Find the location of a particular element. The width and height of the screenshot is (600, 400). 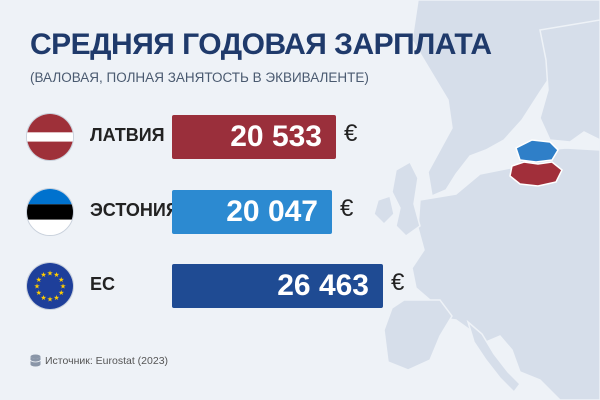

estonia-flag-icon is located at coordinates (50, 212).